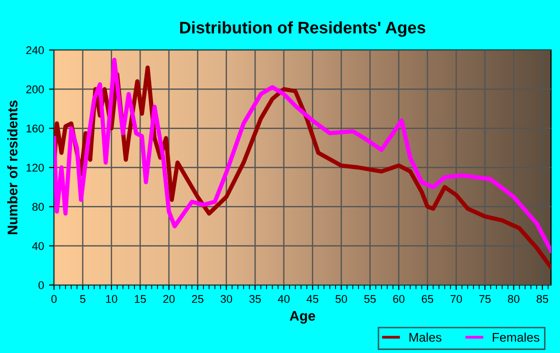 This screenshot has height=353, width=560. What do you see at coordinates (514, 299) in the screenshot?
I see `x-tick-label: 80` at bounding box center [514, 299].